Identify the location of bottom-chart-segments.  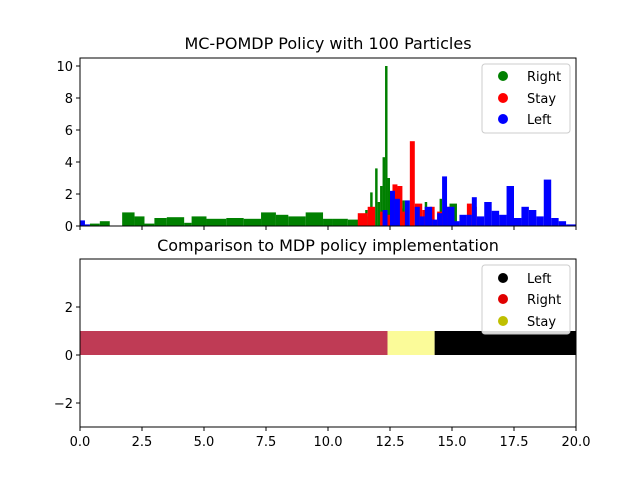
(328, 343).